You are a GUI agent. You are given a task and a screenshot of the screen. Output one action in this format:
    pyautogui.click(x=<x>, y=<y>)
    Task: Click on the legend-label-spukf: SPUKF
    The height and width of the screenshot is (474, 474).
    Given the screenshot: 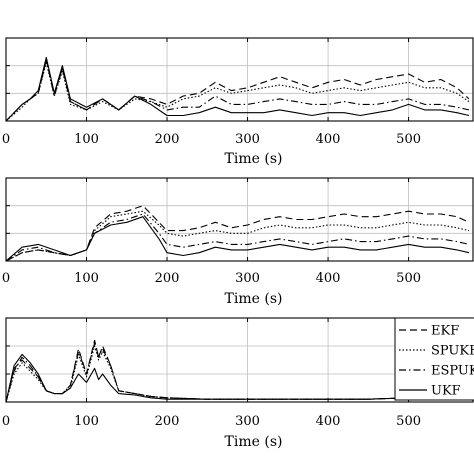 What is the action you would take?
    pyautogui.click(x=452, y=351)
    